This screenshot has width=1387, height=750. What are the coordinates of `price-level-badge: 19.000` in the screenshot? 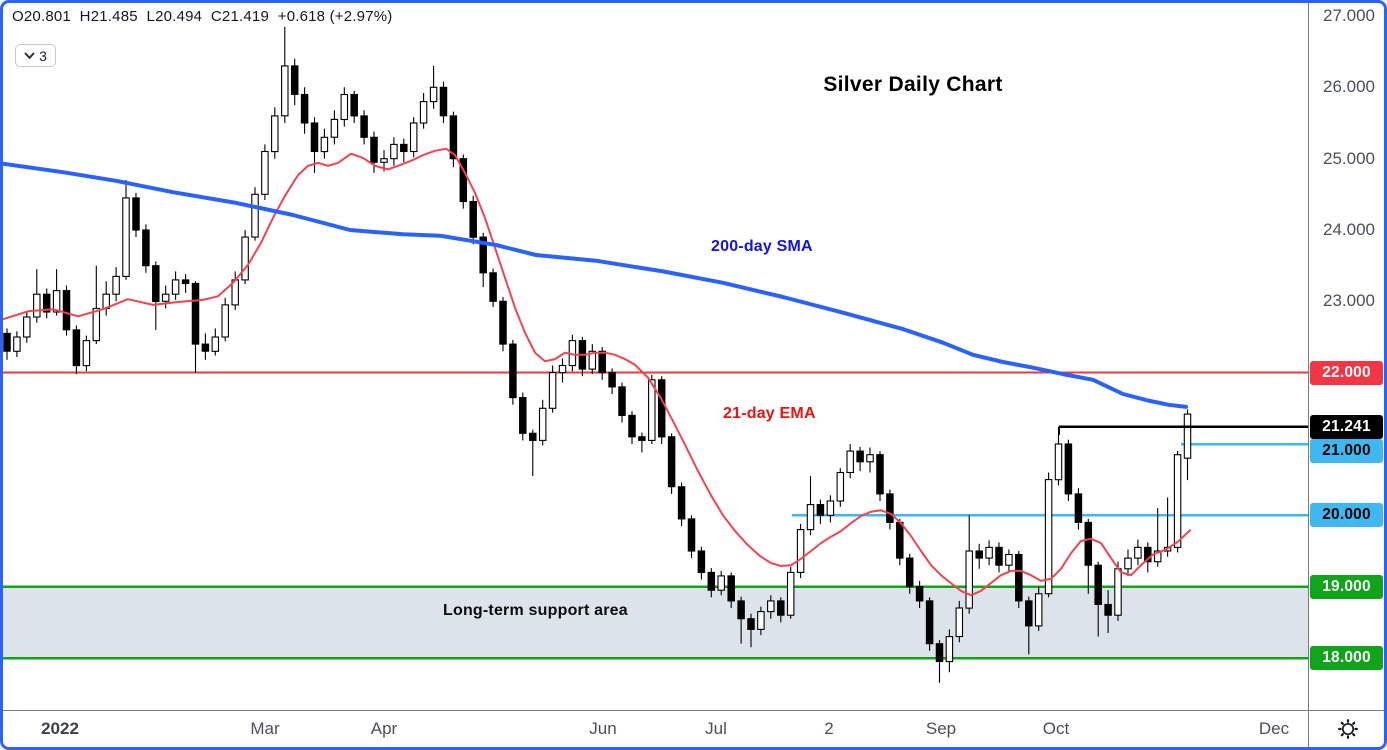 It's located at (1346, 586).